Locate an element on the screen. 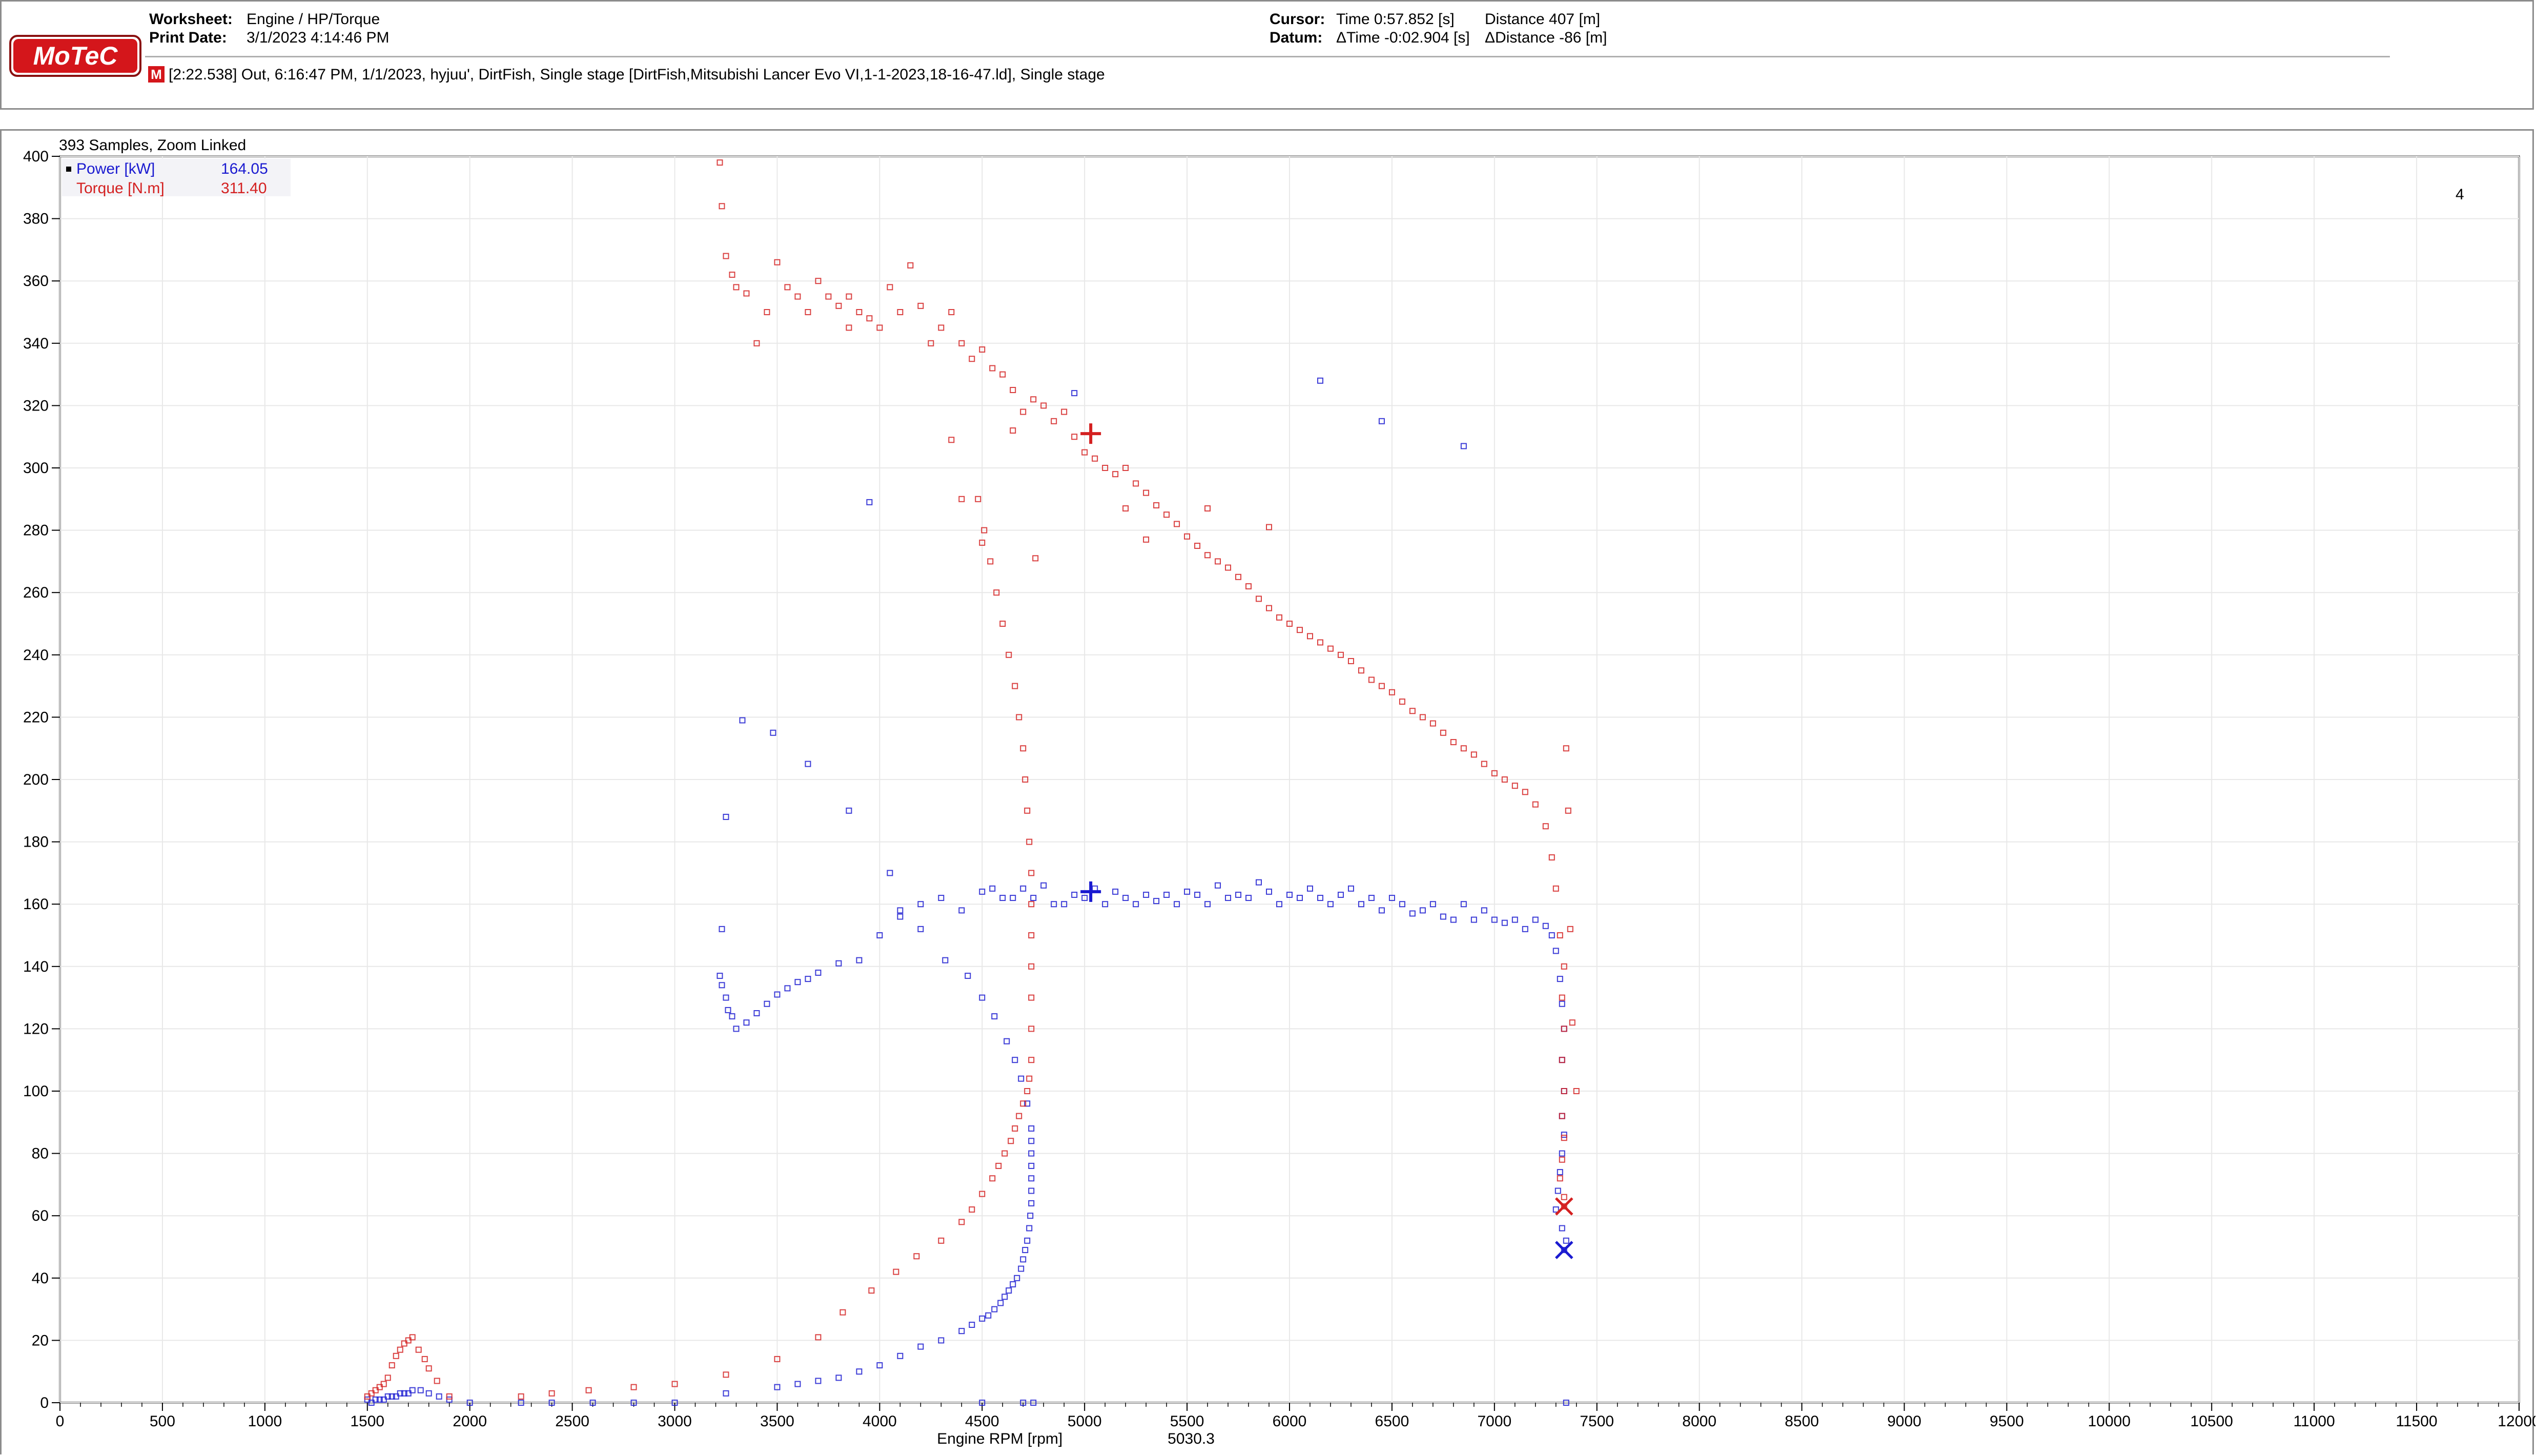  x-tick-label: 500 is located at coordinates (162, 1422).